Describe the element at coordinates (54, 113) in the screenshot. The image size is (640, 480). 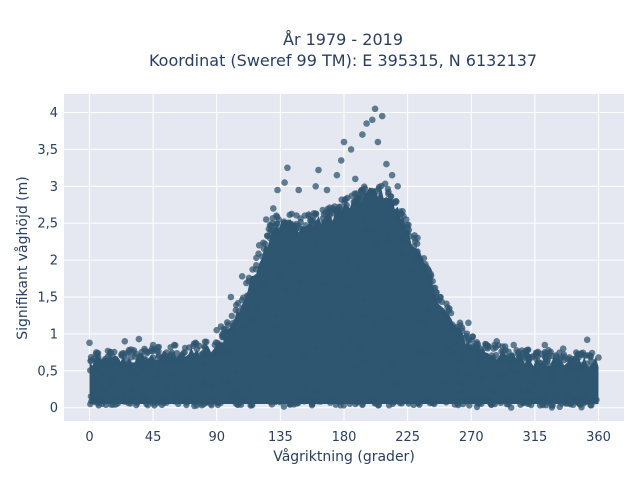
I see `y-tick-label: 4` at that location.